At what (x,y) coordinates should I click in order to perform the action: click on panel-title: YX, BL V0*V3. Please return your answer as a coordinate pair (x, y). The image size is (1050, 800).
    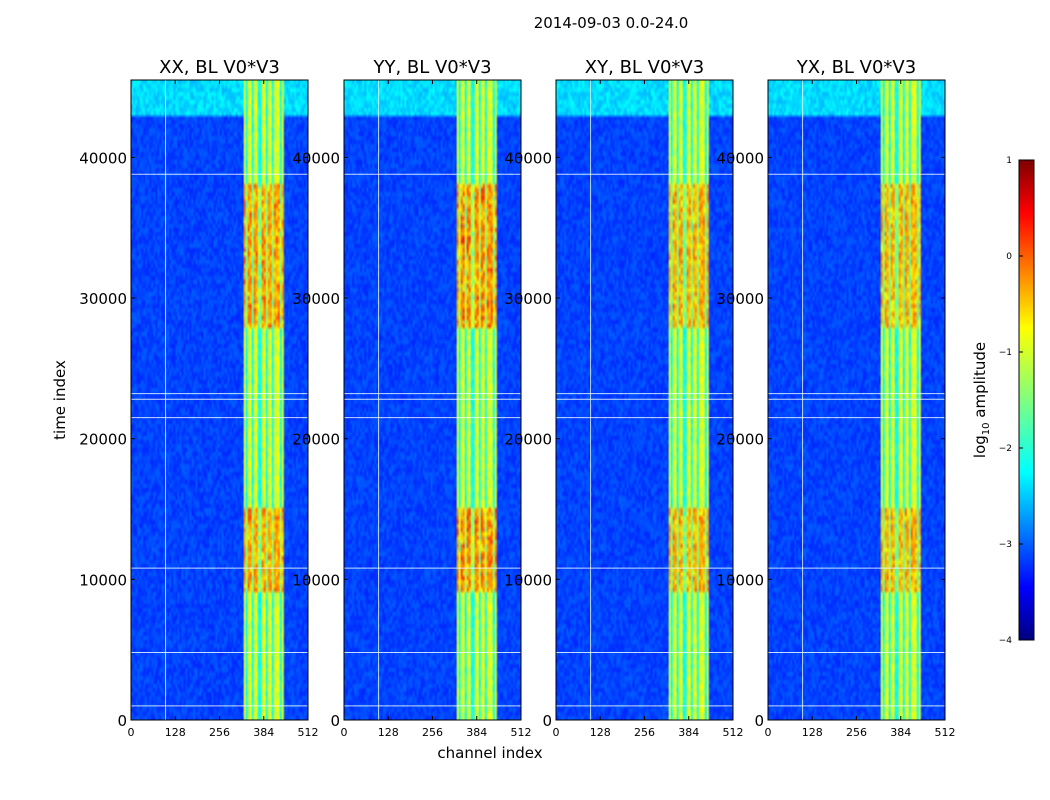
    Looking at the image, I should click on (856, 67).